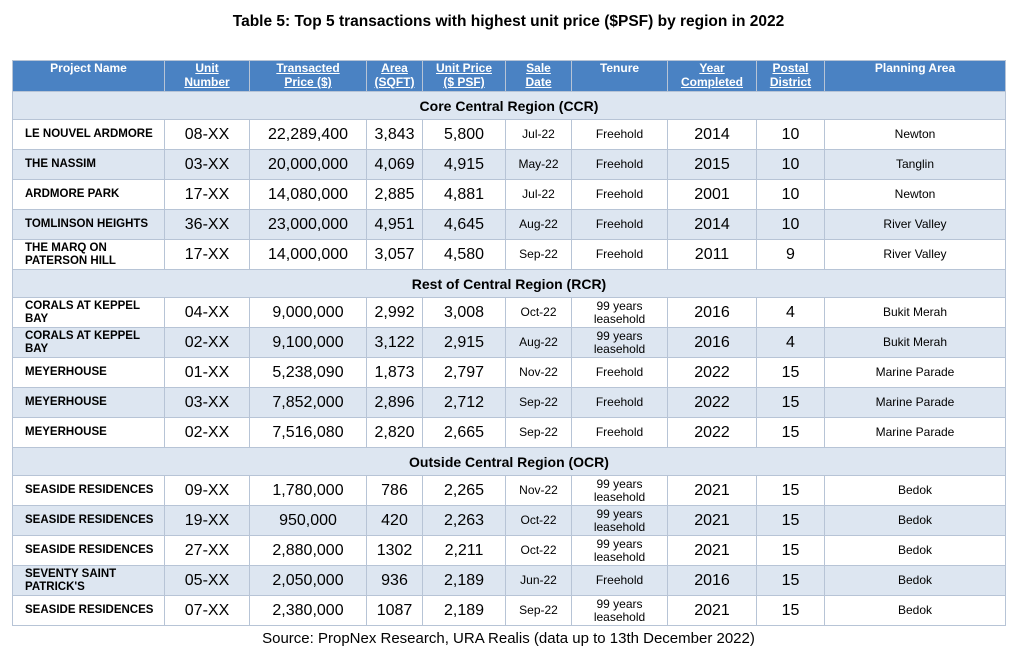 The width and height of the screenshot is (1017, 666). What do you see at coordinates (464, 490) in the screenshot?
I see `unit-price-cell: 2,265` at bounding box center [464, 490].